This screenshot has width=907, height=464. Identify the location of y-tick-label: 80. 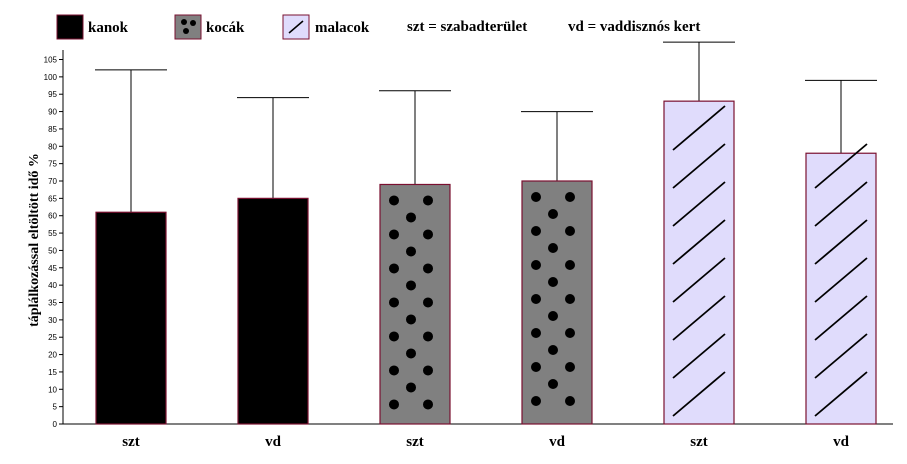
(52, 146).